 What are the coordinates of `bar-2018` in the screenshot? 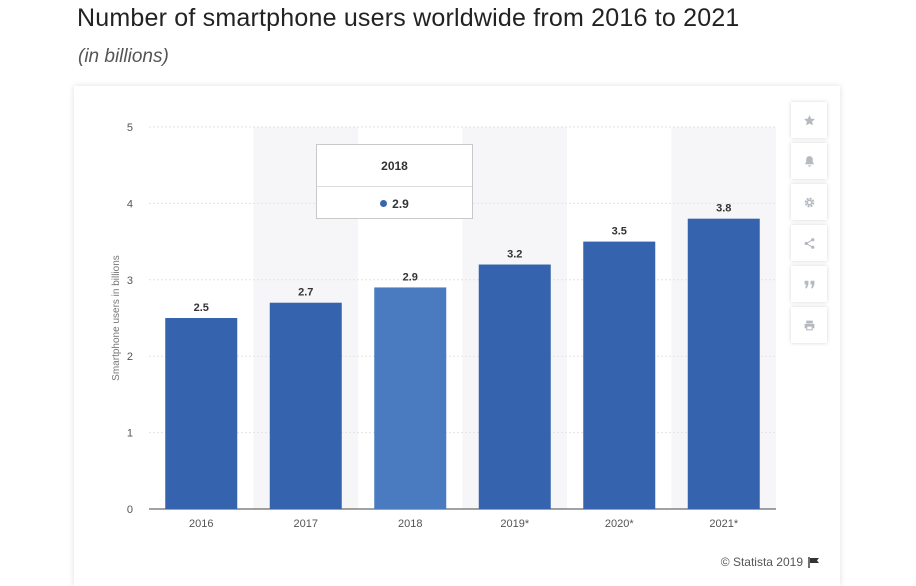 It's located at (410, 398).